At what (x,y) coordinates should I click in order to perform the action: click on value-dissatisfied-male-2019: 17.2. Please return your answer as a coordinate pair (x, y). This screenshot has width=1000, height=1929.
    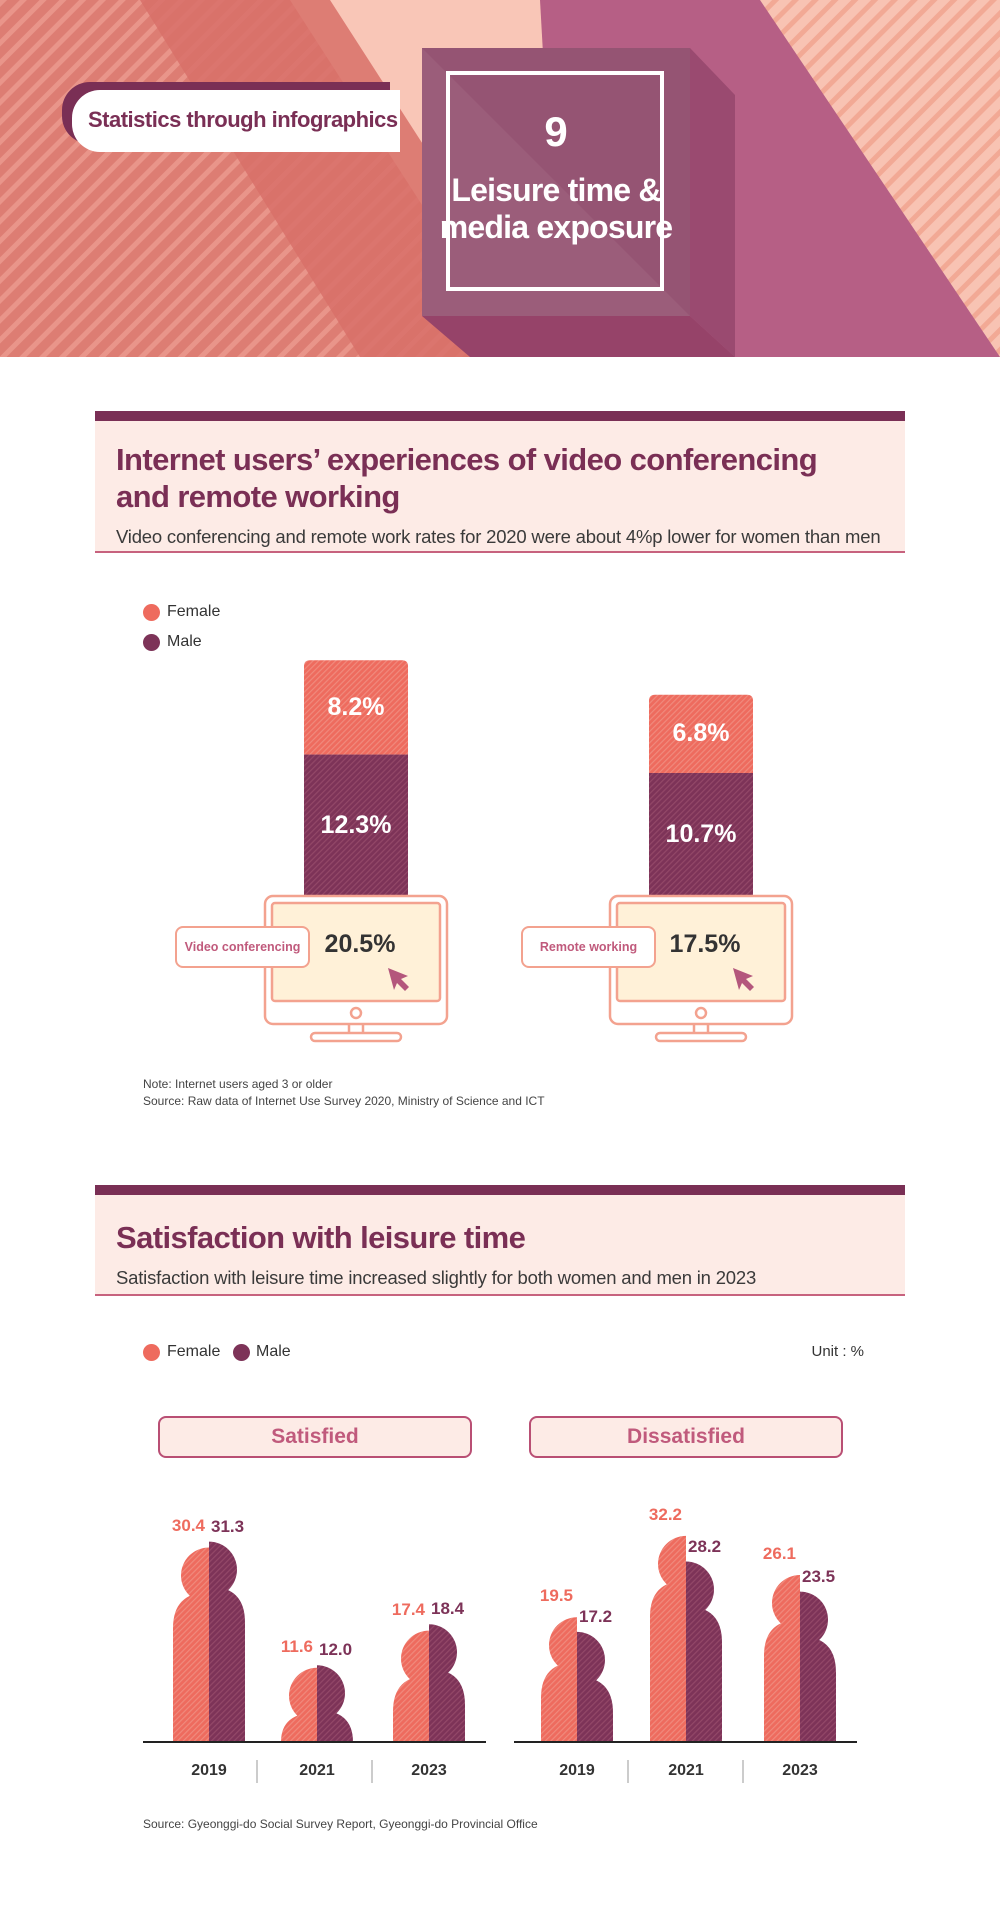
    Looking at the image, I should click on (596, 1616).